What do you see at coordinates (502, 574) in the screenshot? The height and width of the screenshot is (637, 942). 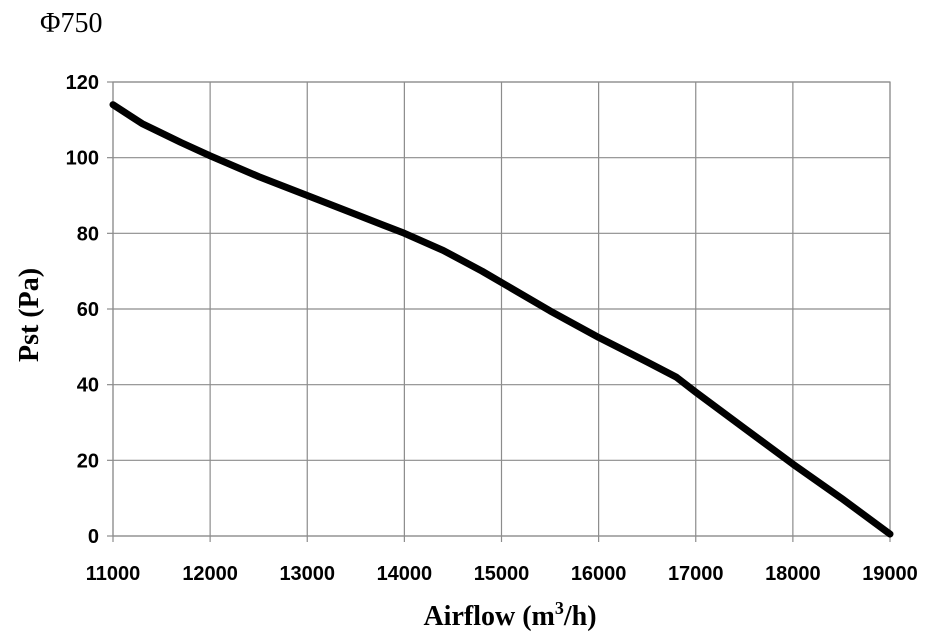 I see `x-tick-label-4: 15000` at bounding box center [502, 574].